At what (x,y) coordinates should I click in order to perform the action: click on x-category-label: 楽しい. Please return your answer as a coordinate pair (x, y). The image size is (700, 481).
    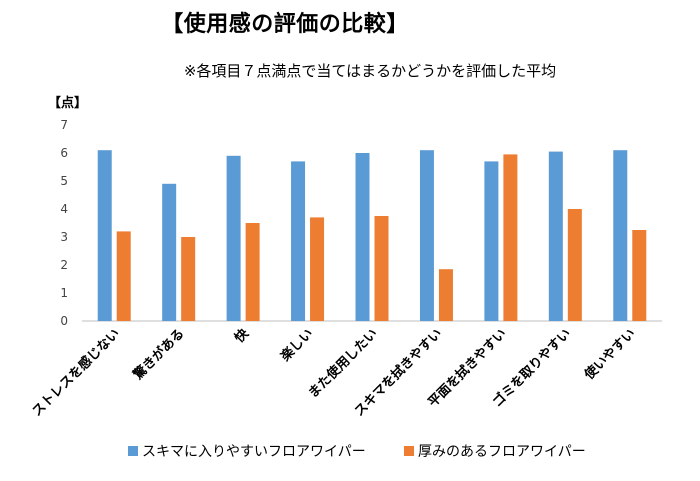
    Looking at the image, I should click on (297, 346).